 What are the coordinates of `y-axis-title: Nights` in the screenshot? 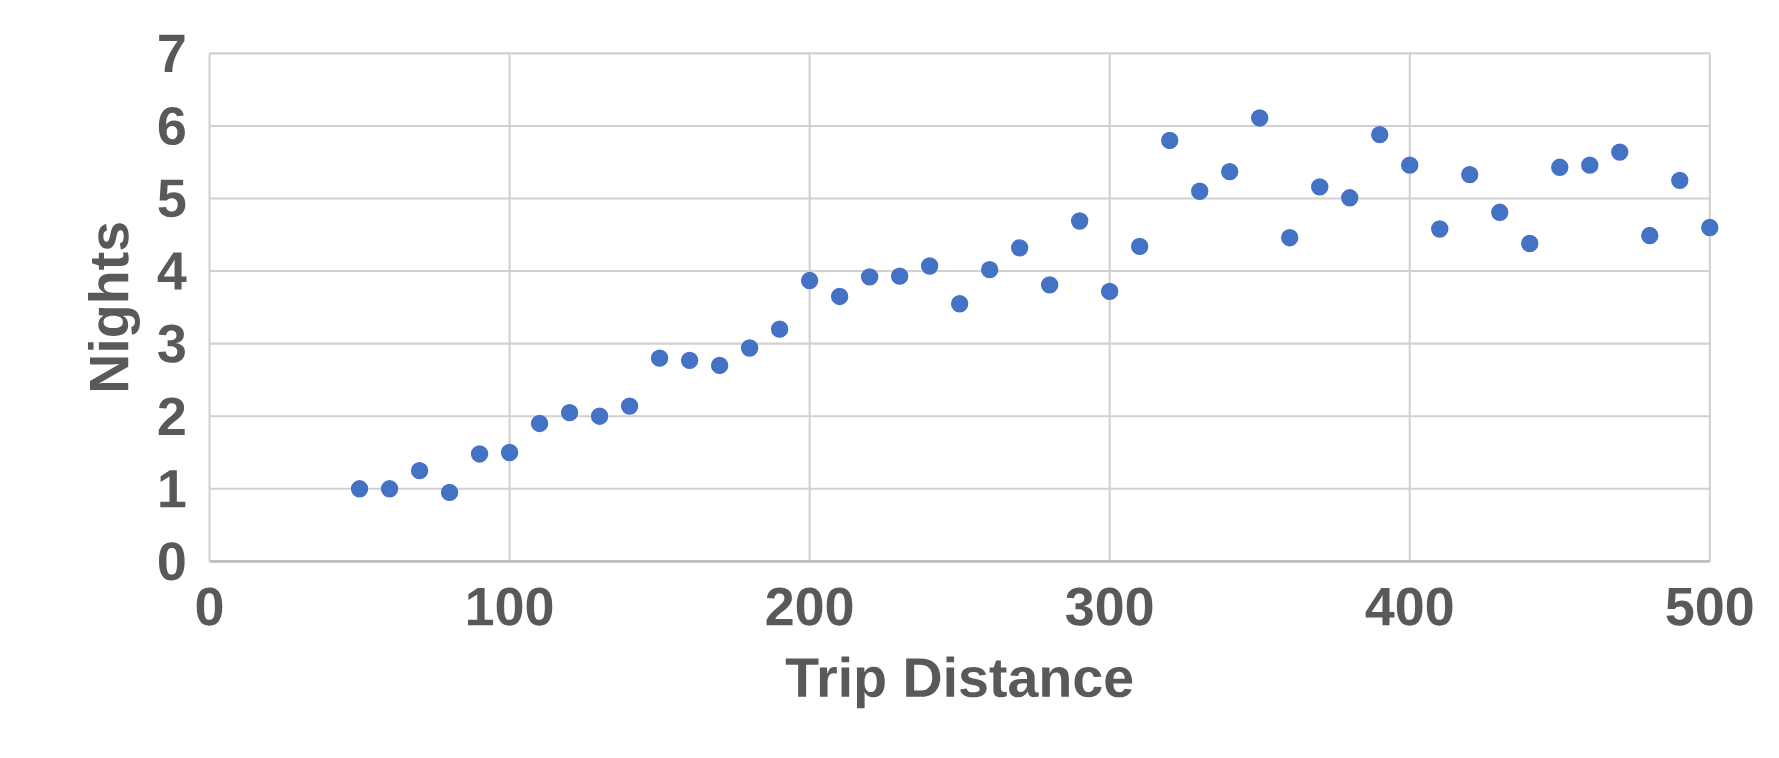 It's located at (113, 307).